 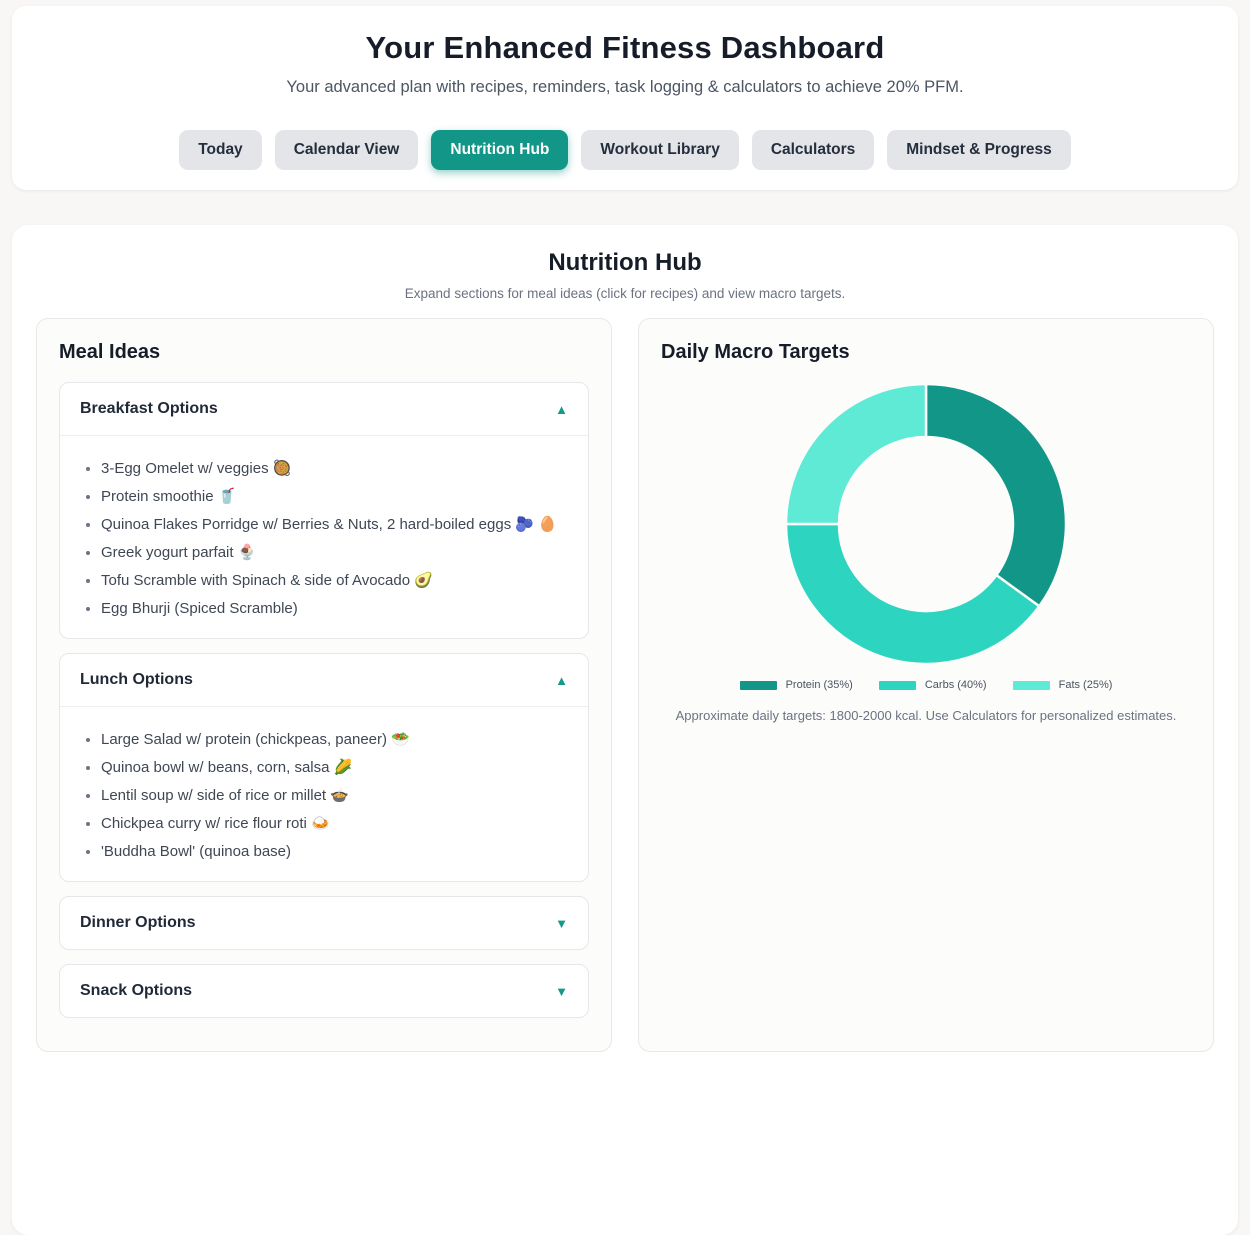 What do you see at coordinates (334, 796) in the screenshot?
I see `meal-item: Lentil soup w/ side of rice or millet 🍲` at bounding box center [334, 796].